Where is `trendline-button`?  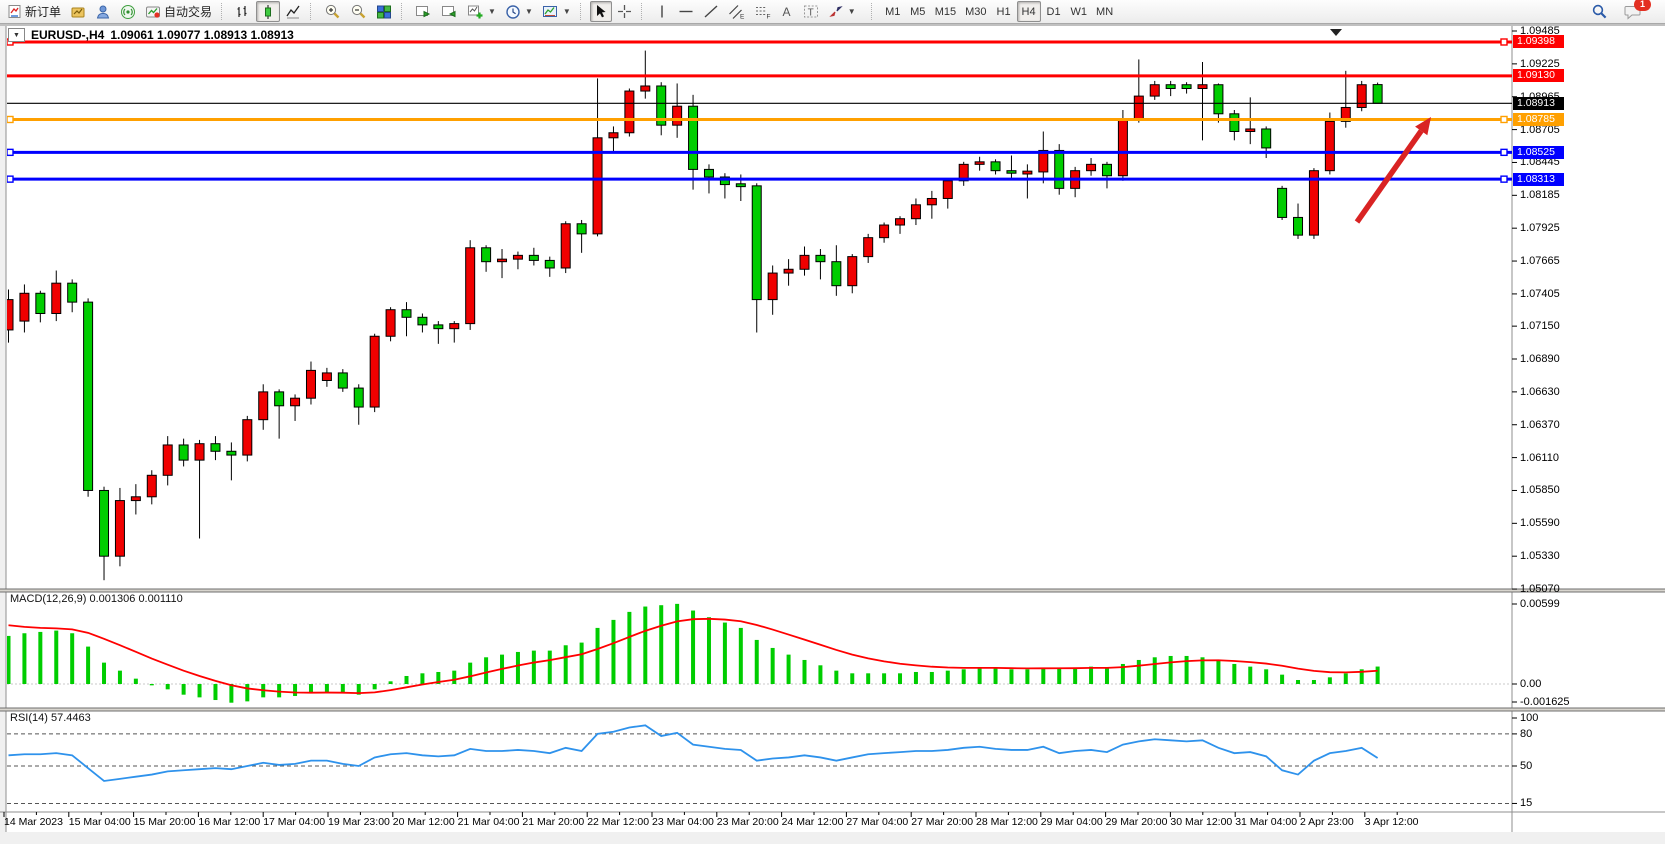
trendline-button is located at coordinates (711, 11).